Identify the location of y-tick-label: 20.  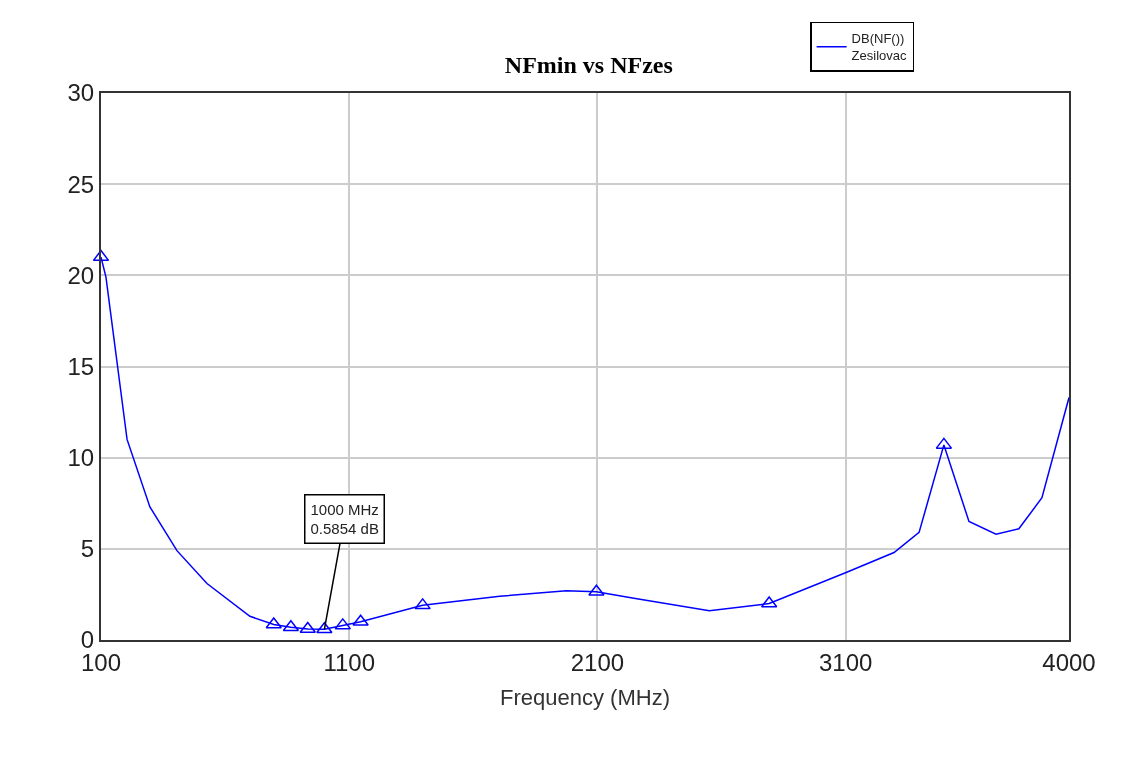
(81, 275).